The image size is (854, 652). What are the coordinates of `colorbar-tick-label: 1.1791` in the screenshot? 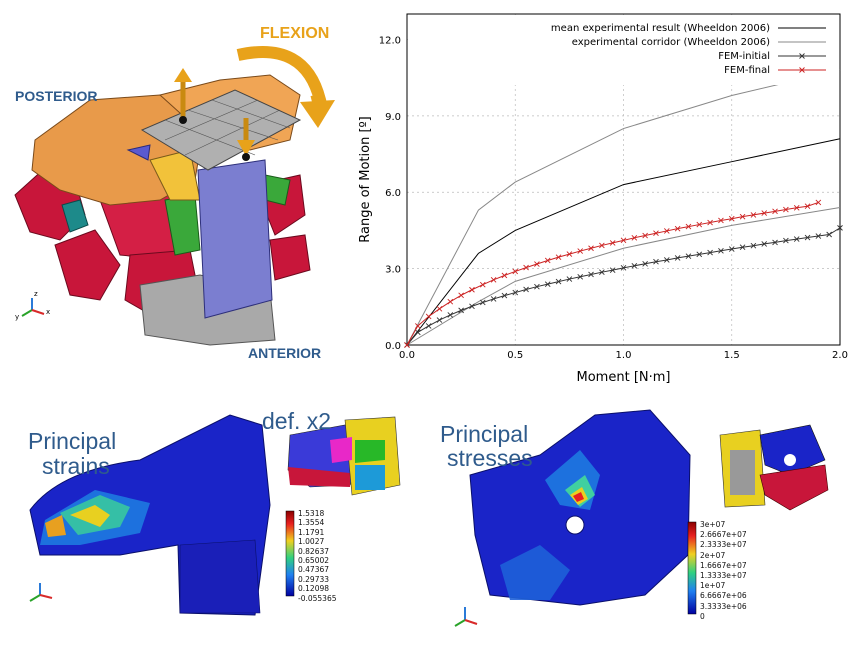 It's located at (311, 532).